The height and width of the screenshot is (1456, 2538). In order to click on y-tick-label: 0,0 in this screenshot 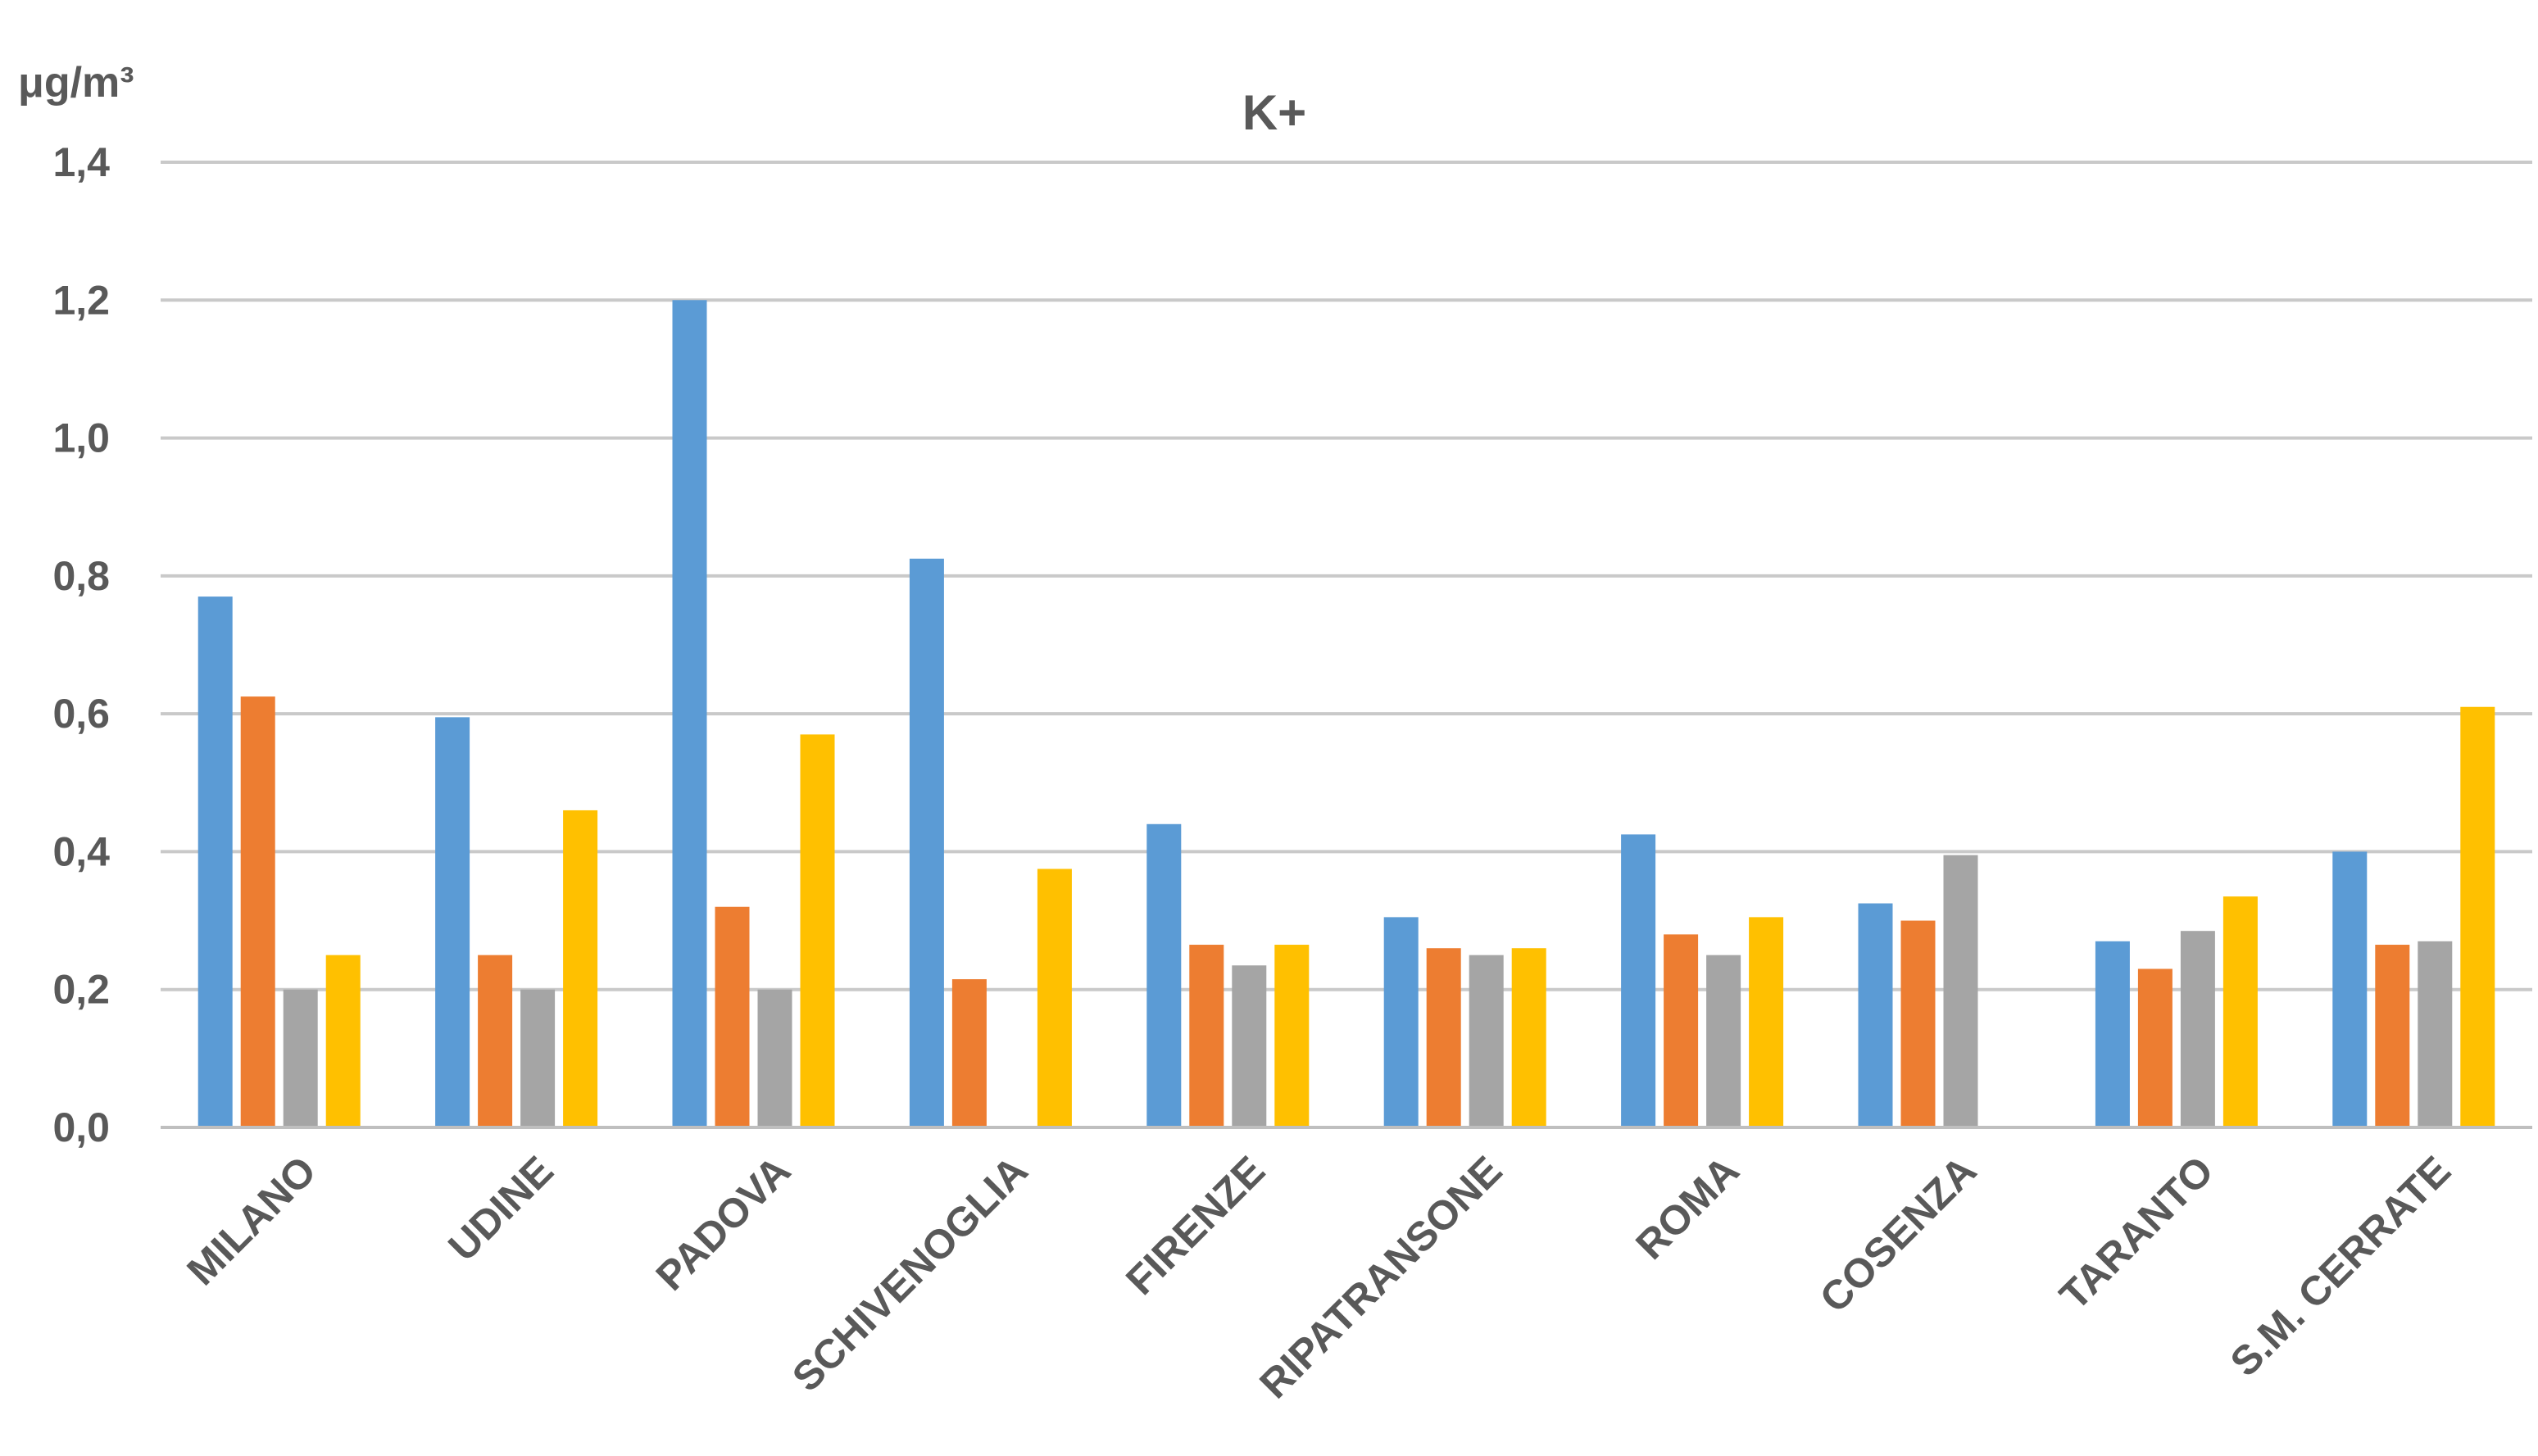, I will do `click(81, 1127)`.